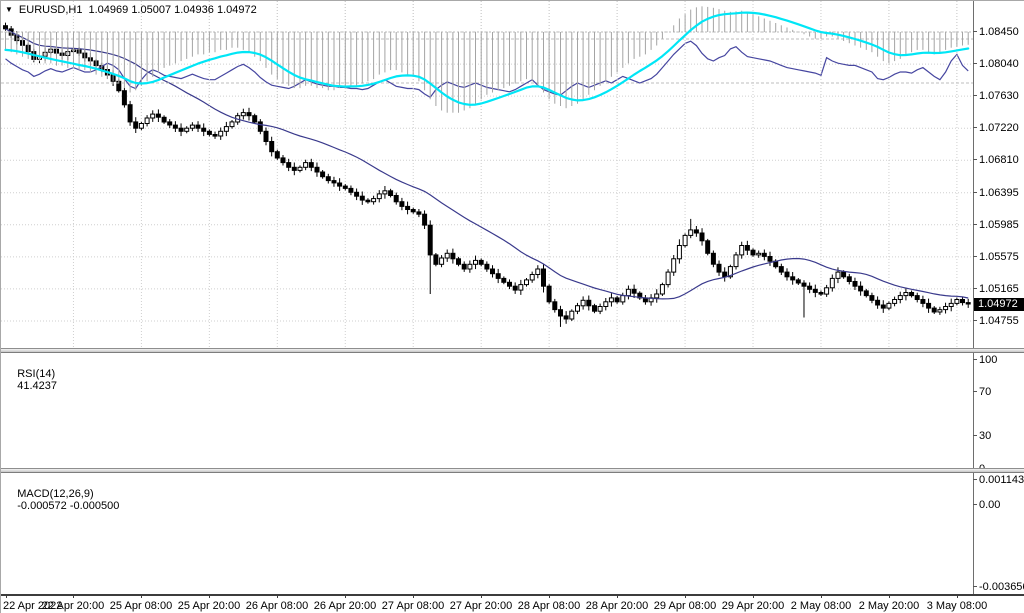 The image size is (1024, 613). What do you see at coordinates (481, 606) in the screenshot?
I see `time-axis-label: 27 Apr 20:00` at bounding box center [481, 606].